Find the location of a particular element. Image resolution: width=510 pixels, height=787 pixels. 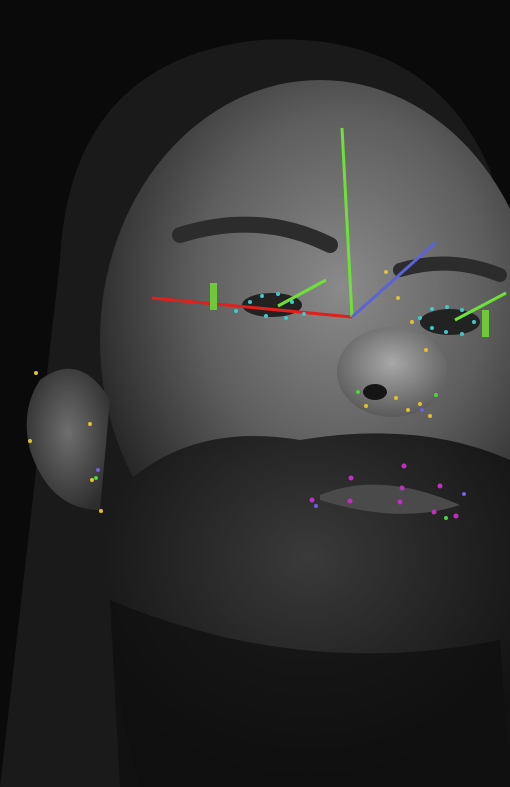

eyebrow-right is located at coordinates (450, 269).